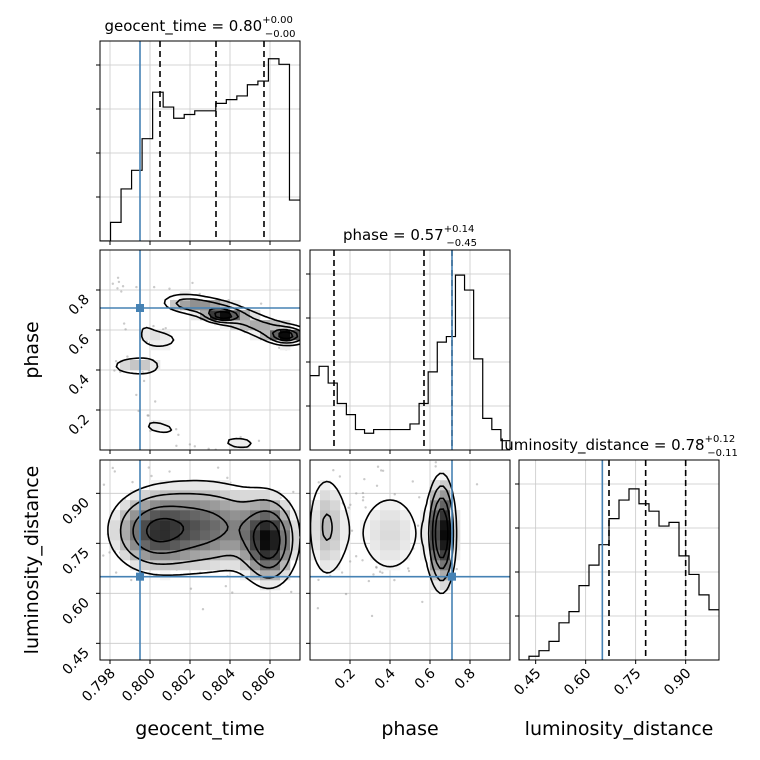 The image size is (760, 760). Describe the element at coordinates (32, 560) in the screenshot. I see `y-axis-label-luminosity_distance: luminosity_distance` at that location.